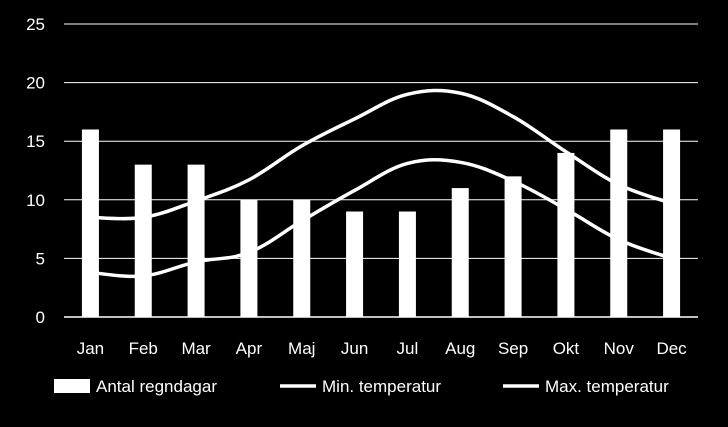  What do you see at coordinates (354, 348) in the screenshot?
I see `x-tick-label: Jun` at bounding box center [354, 348].